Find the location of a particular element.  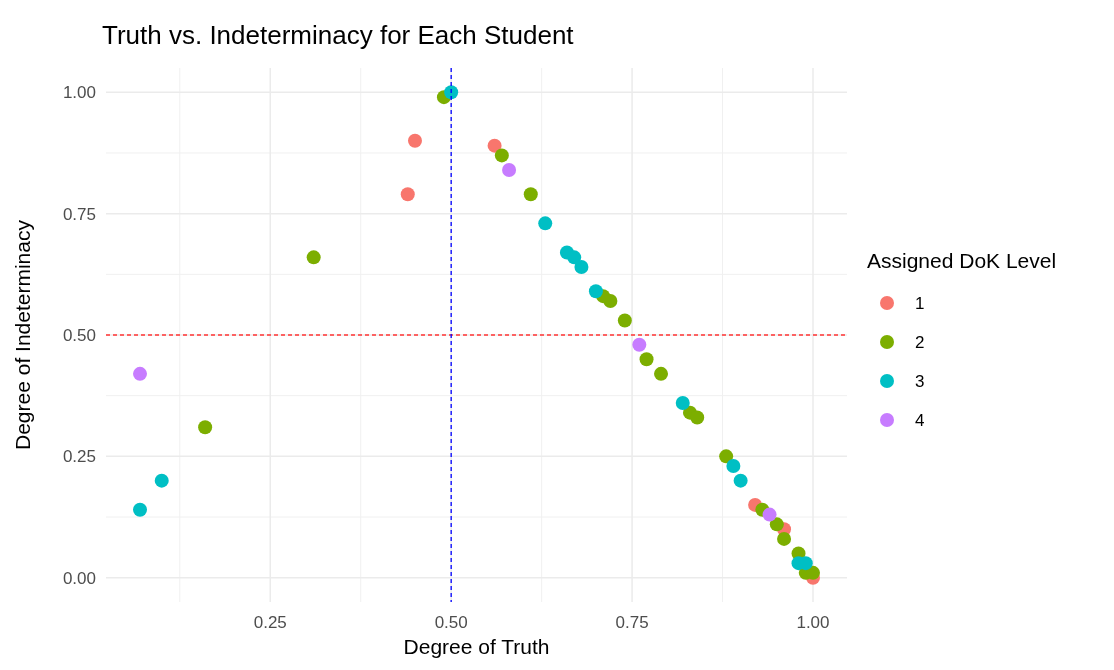

chart-title: Truth vs. Indeterminacy for Each Student is located at coordinates (338, 35).